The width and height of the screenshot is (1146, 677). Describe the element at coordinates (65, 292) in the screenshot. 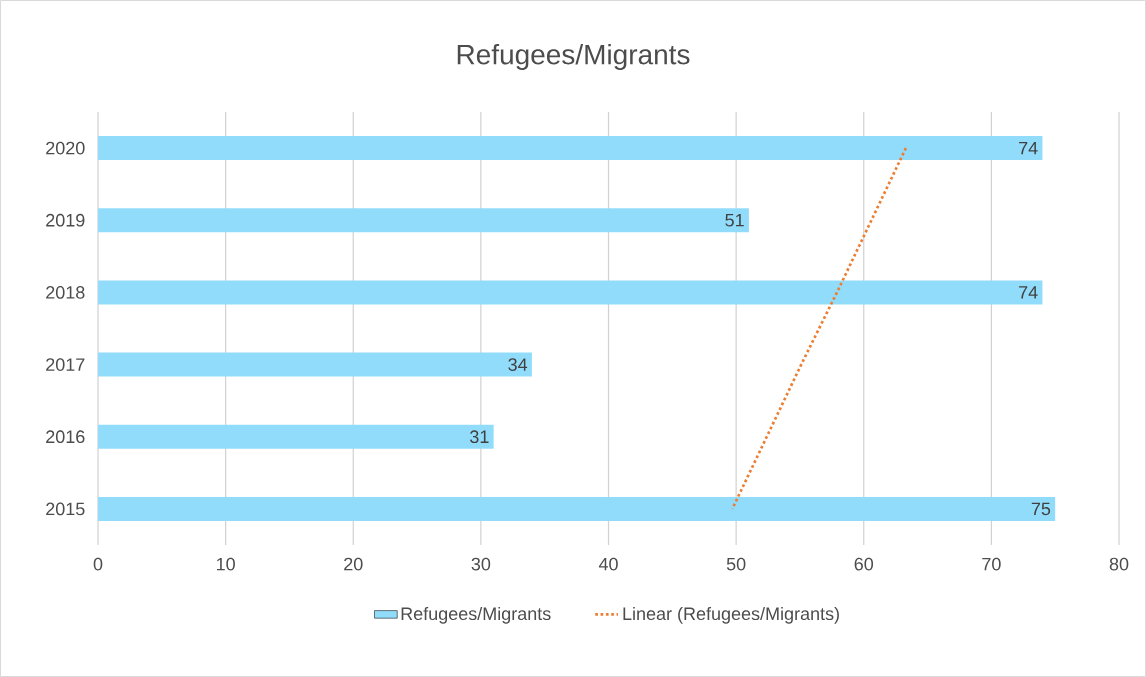

I see `y-tick-label: 2018` at that location.